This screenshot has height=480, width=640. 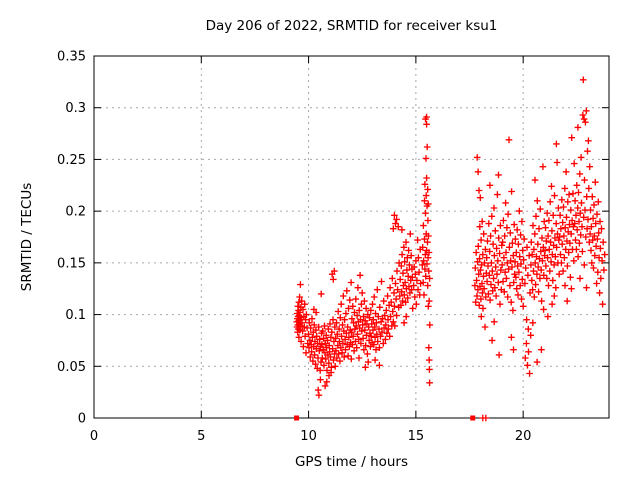 I want to click on y-tick-label: 0.35, so click(x=71, y=57).